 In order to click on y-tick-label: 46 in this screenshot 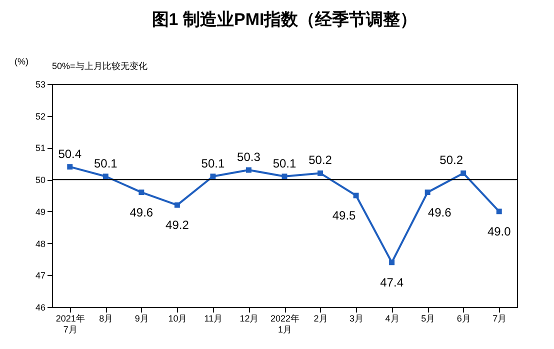, I will do `click(40, 307)`.